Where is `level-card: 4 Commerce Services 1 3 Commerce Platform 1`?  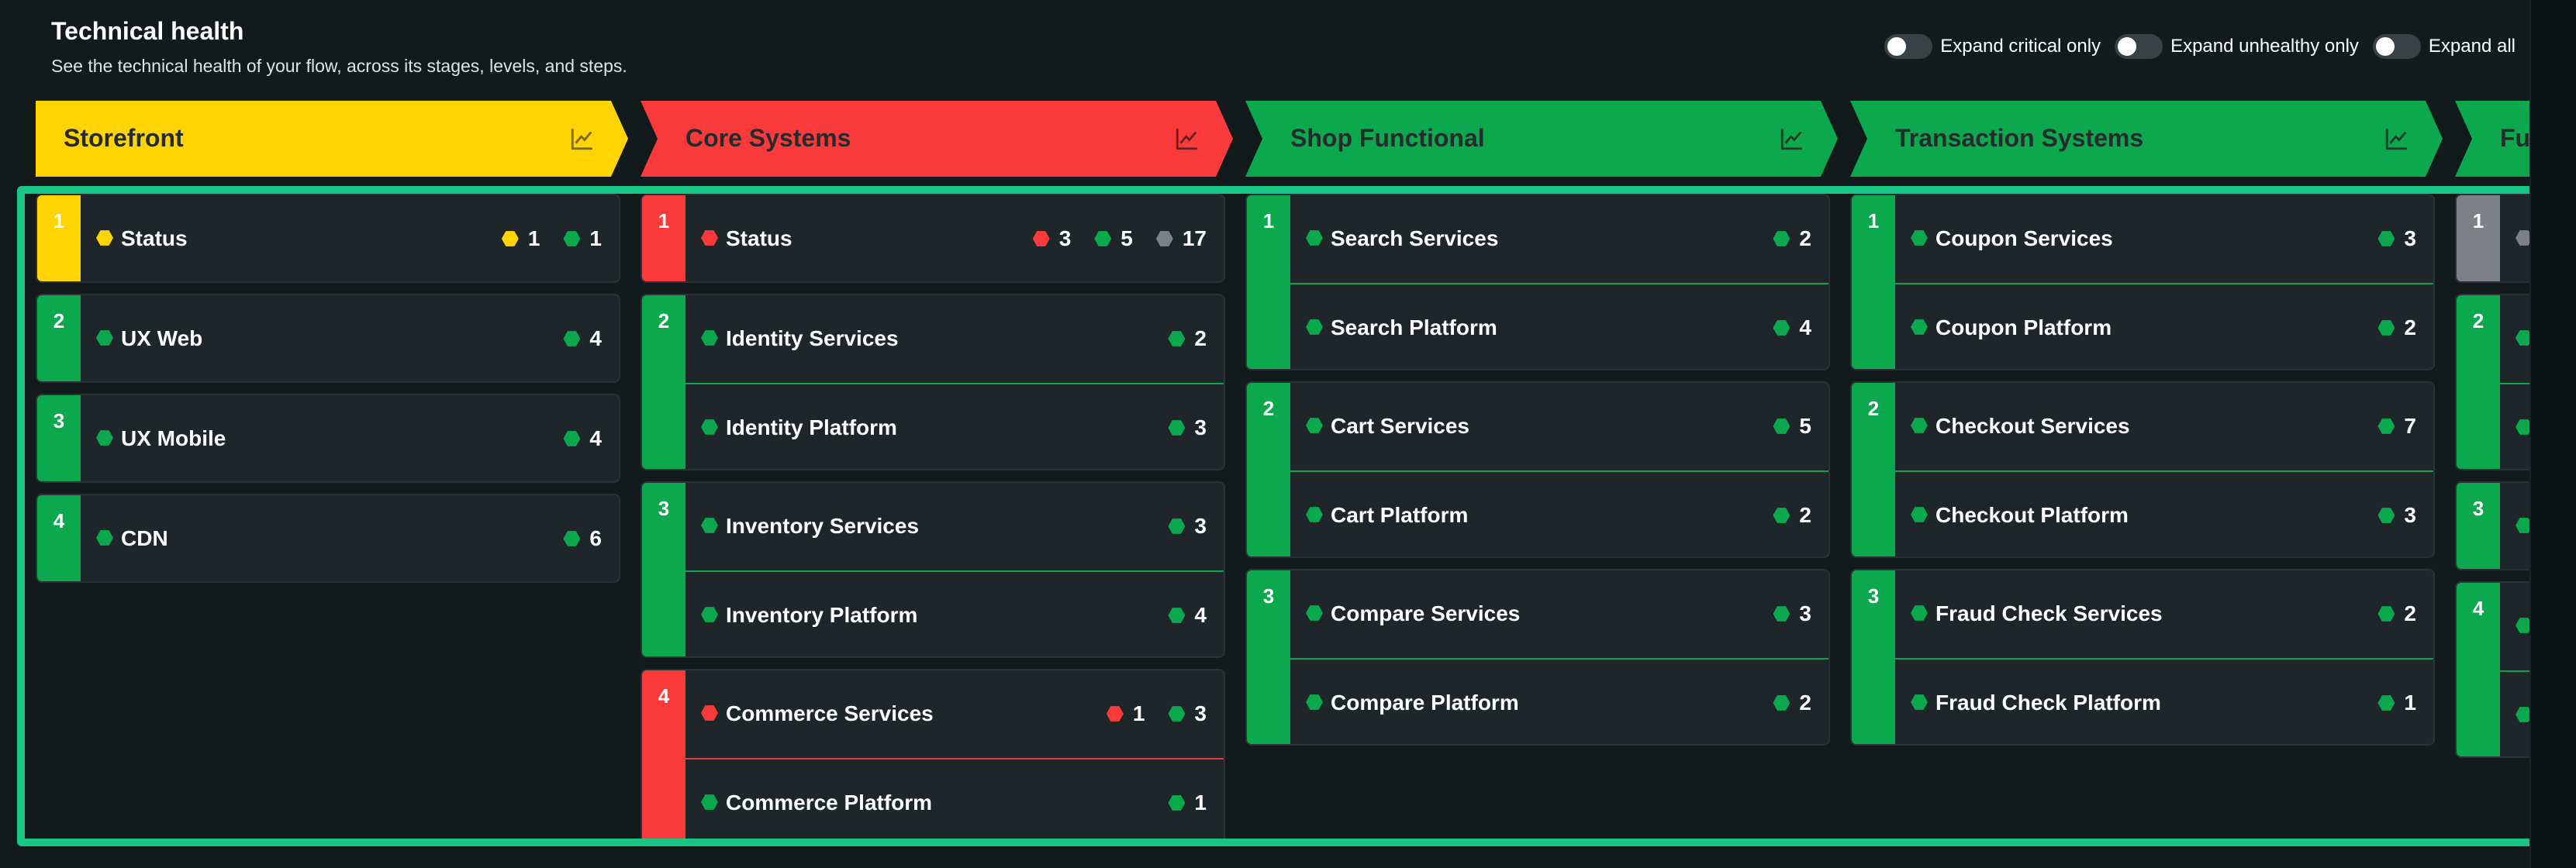 level-card: 4 Commerce Services 1 3 Commerce Platform 1 is located at coordinates (933, 757).